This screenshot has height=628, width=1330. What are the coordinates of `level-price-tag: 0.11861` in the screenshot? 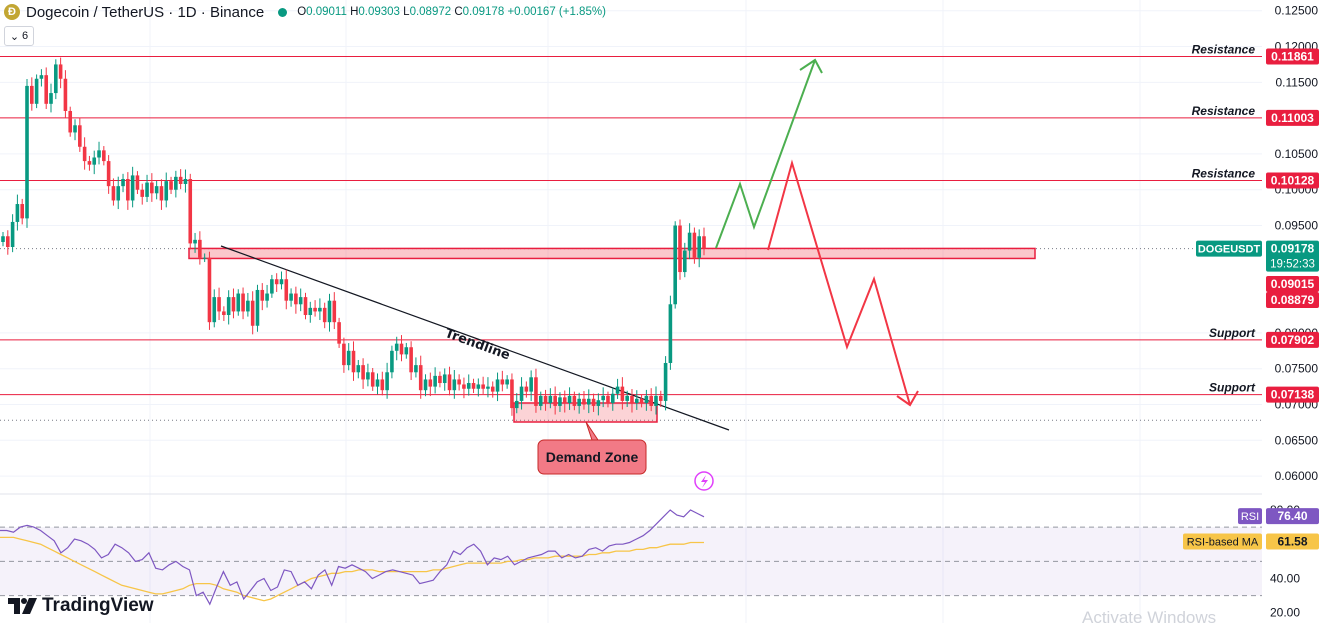 It's located at (1292, 56).